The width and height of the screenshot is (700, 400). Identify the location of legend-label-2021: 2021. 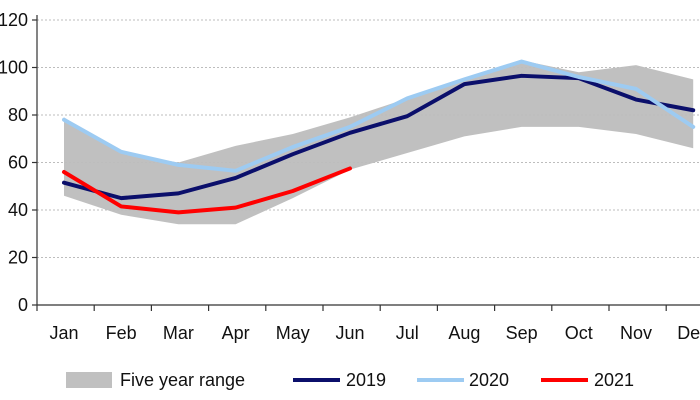
(614, 380).